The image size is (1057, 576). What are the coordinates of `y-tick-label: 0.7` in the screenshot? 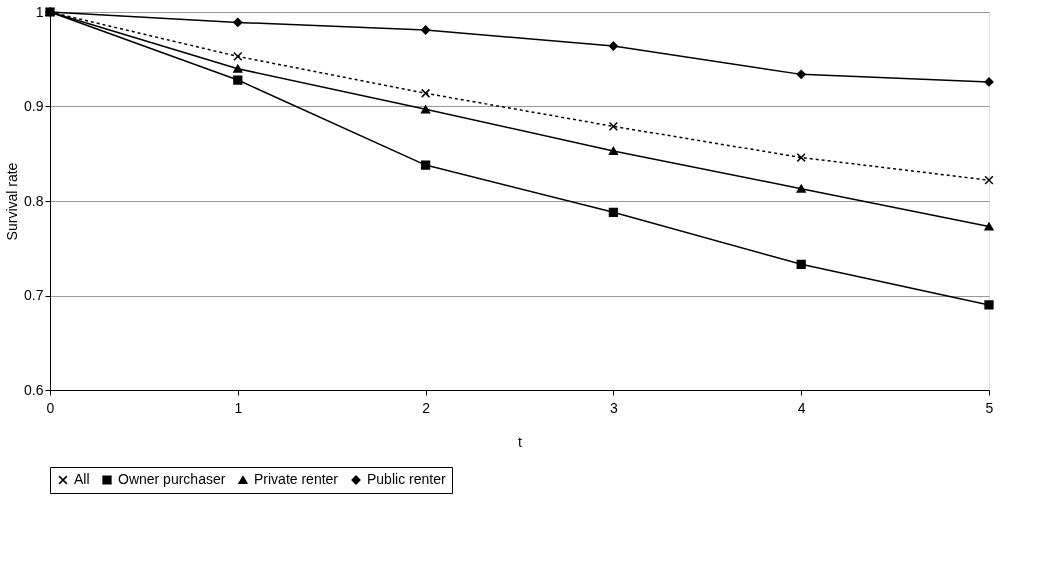 It's located at (34, 295).